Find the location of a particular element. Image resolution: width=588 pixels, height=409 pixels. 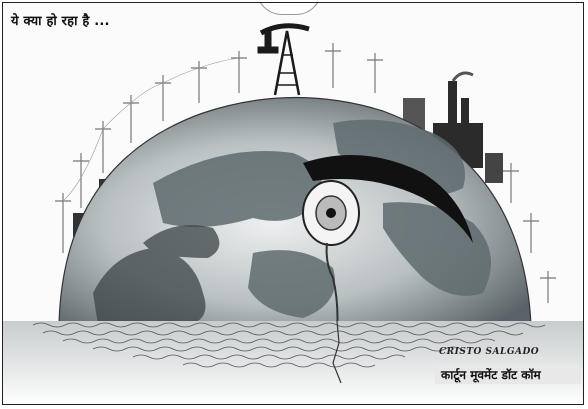

artist-signature: CRISTO SALGADO is located at coordinates (489, 352).